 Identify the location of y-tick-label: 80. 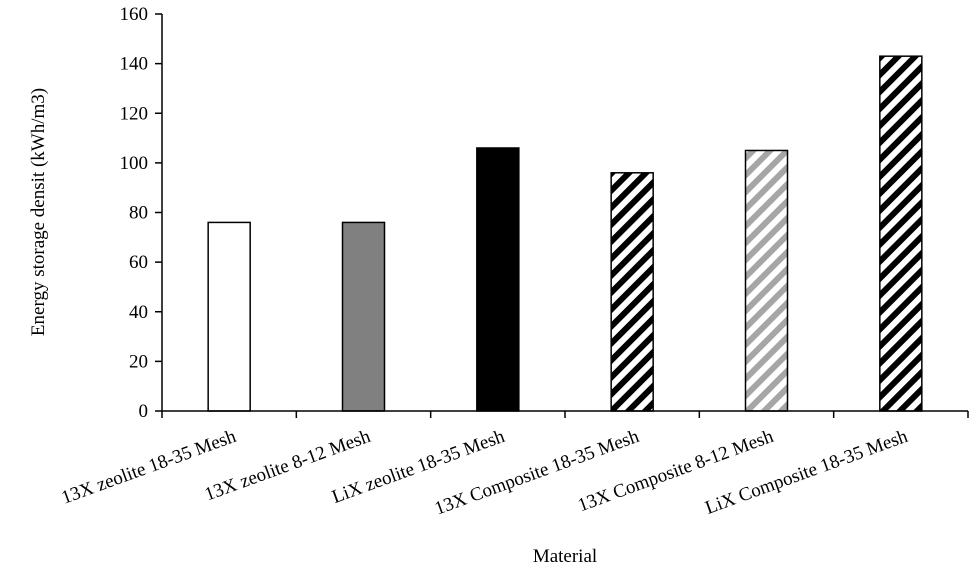
(138, 213).